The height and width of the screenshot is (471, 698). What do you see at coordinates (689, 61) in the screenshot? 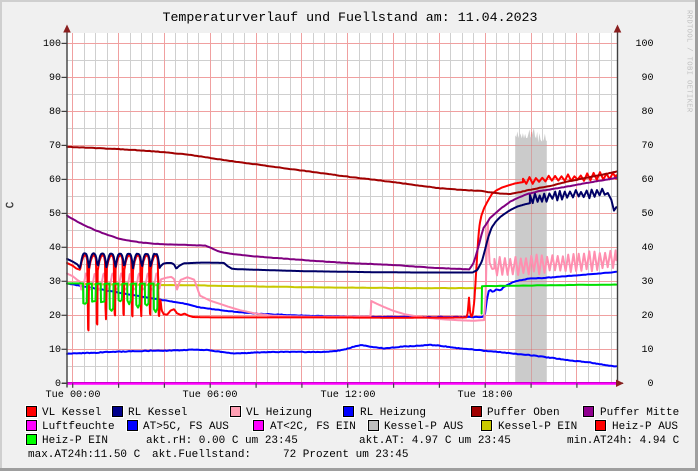
I see `svg-text: RRDTOOL / TOBI OETIKER` at bounding box center [689, 61].